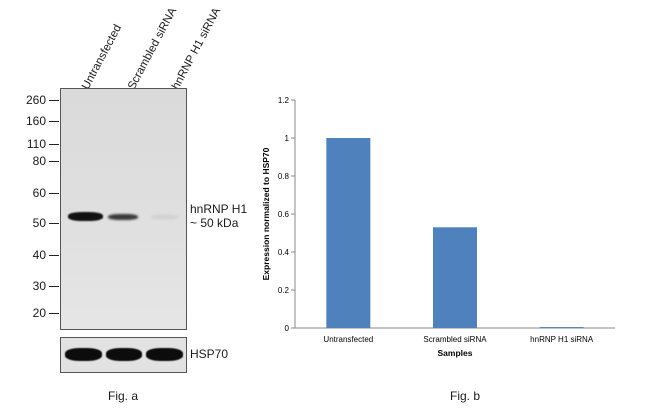 Image resolution: width=650 pixels, height=419 pixels. What do you see at coordinates (284, 176) in the screenshot?
I see `y-tick-label: 0.8` at bounding box center [284, 176].